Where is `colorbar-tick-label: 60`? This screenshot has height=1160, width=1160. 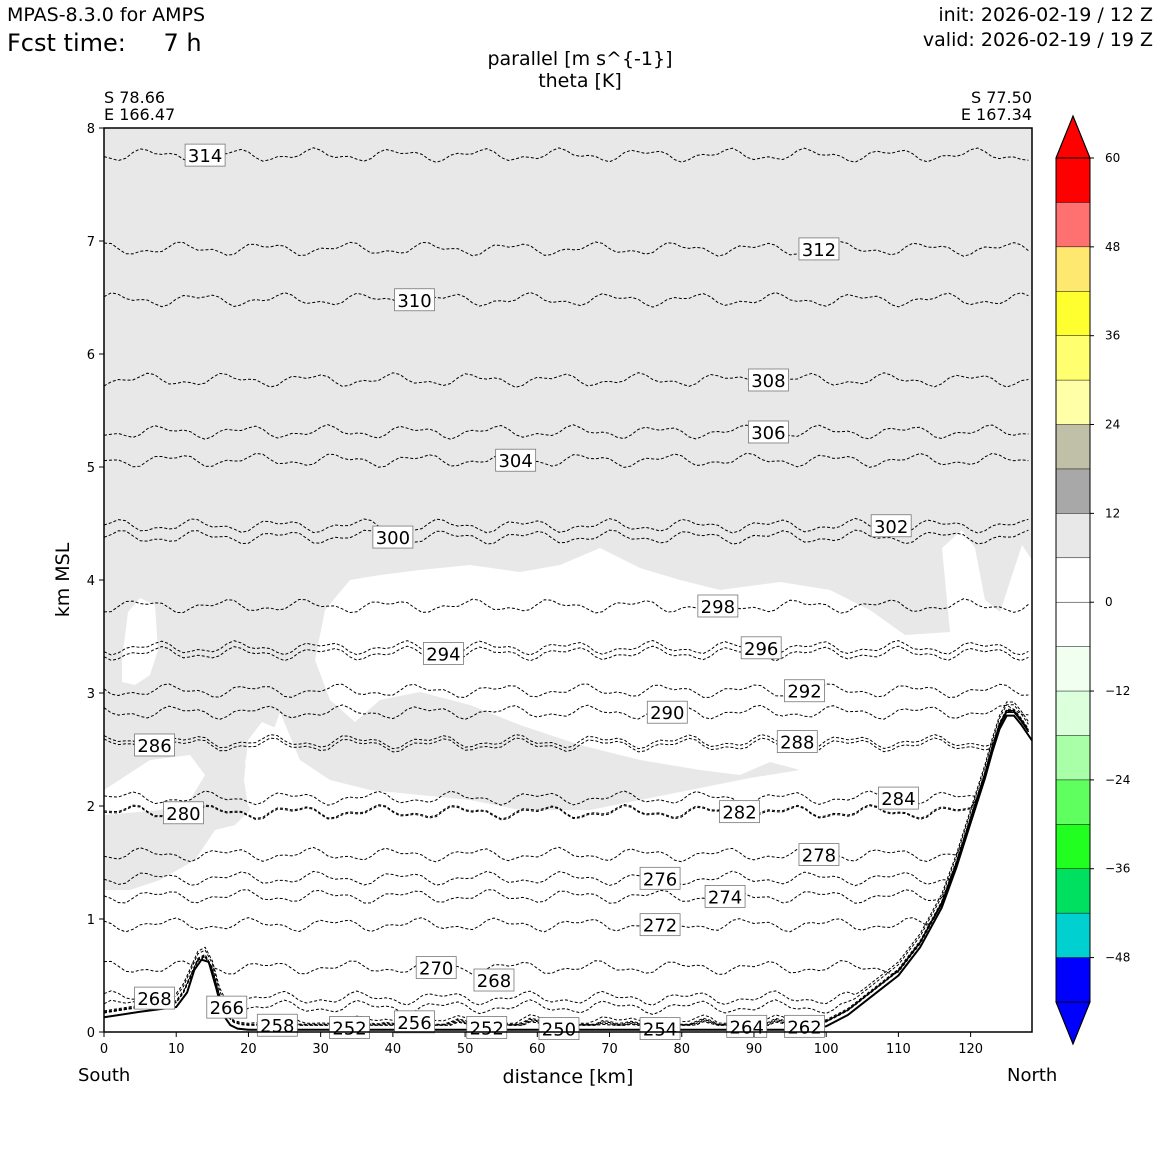
colorbar-tick-label: 60 is located at coordinates (1112, 158).